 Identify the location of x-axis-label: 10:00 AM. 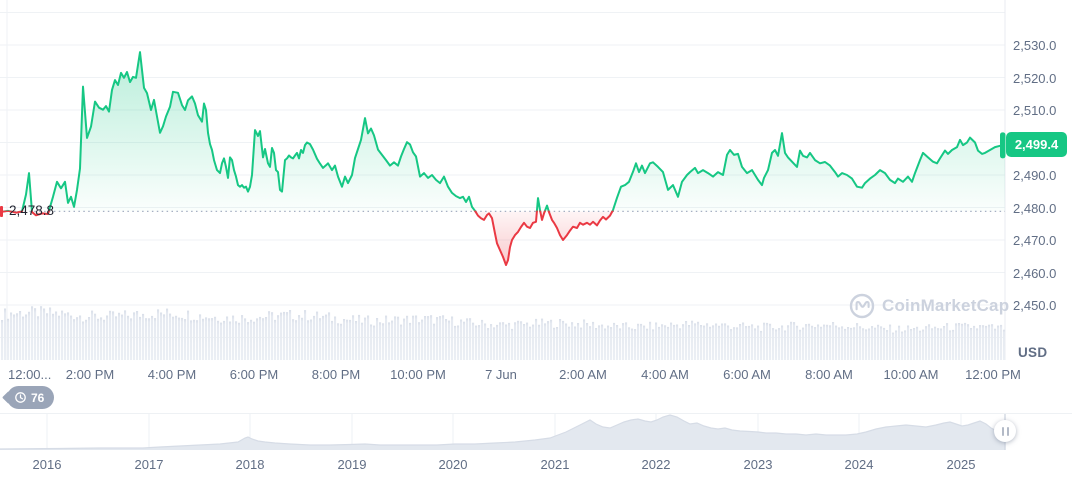
(911, 374).